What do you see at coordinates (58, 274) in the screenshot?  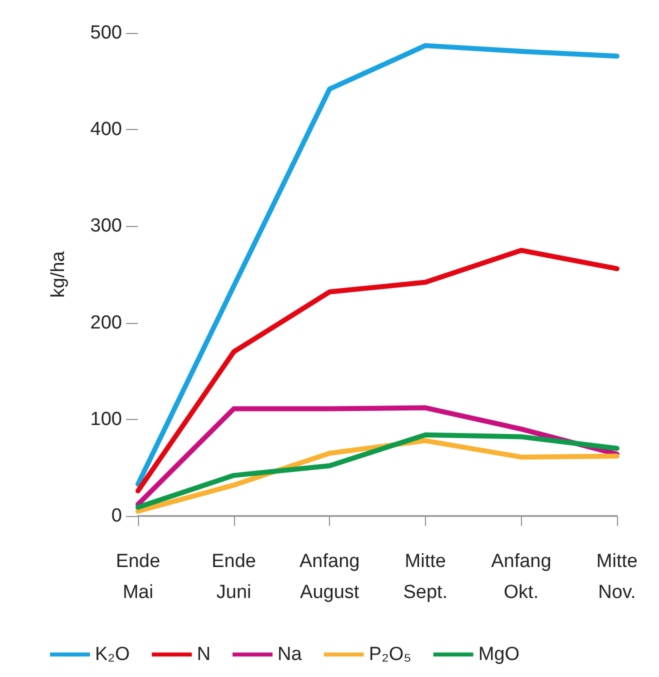 I see `y-axis-title: kg/ha` at bounding box center [58, 274].